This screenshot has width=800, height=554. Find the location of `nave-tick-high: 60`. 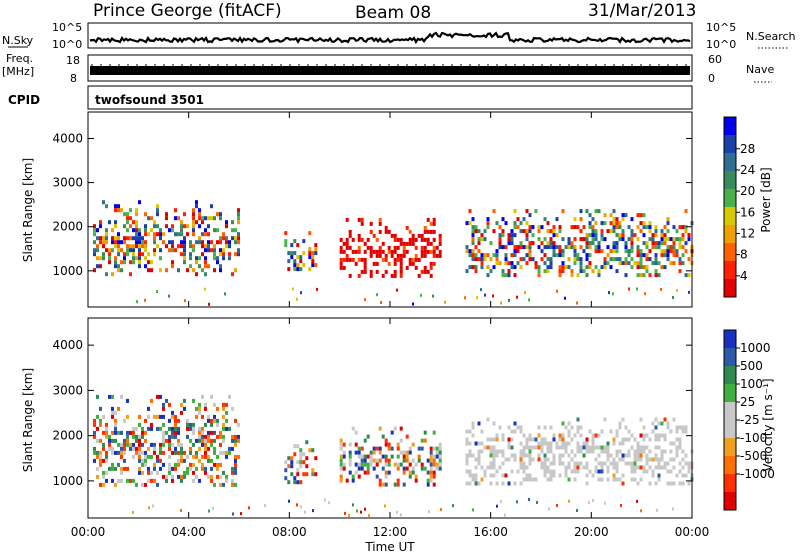

nave-tick-high: 60 is located at coordinates (715, 59).